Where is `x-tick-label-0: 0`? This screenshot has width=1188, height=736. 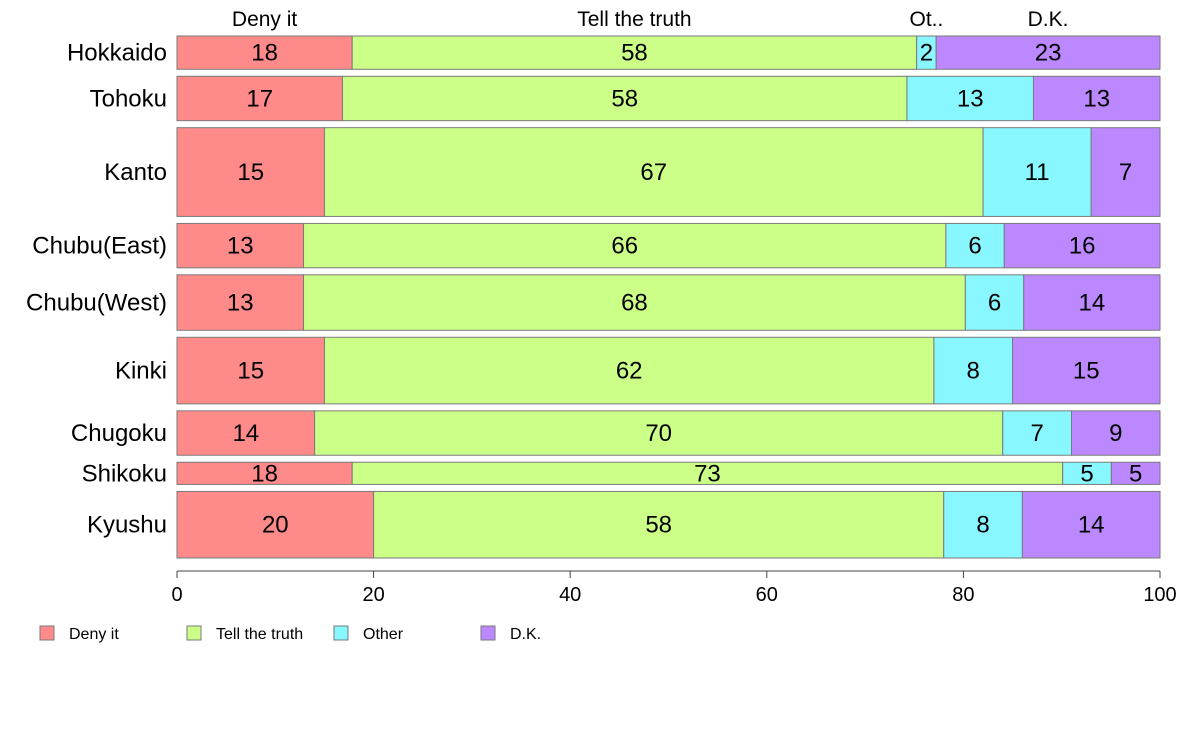 x-tick-label-0: 0 is located at coordinates (176, 595).